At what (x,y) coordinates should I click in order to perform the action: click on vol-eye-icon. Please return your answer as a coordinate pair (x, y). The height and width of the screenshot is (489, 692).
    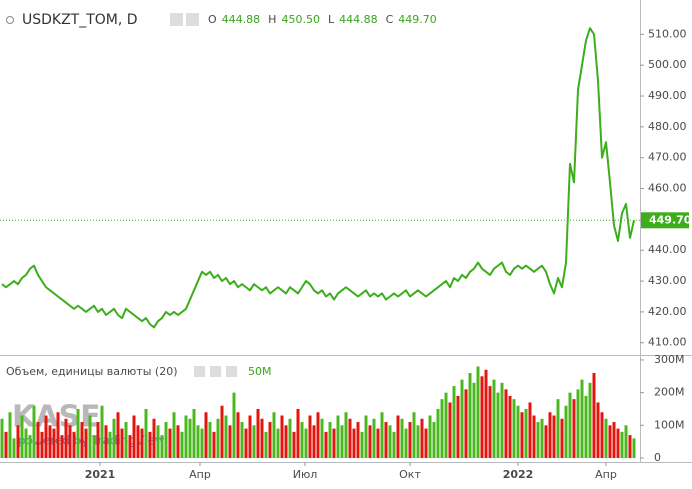
    Looking at the image, I should click on (199, 371).